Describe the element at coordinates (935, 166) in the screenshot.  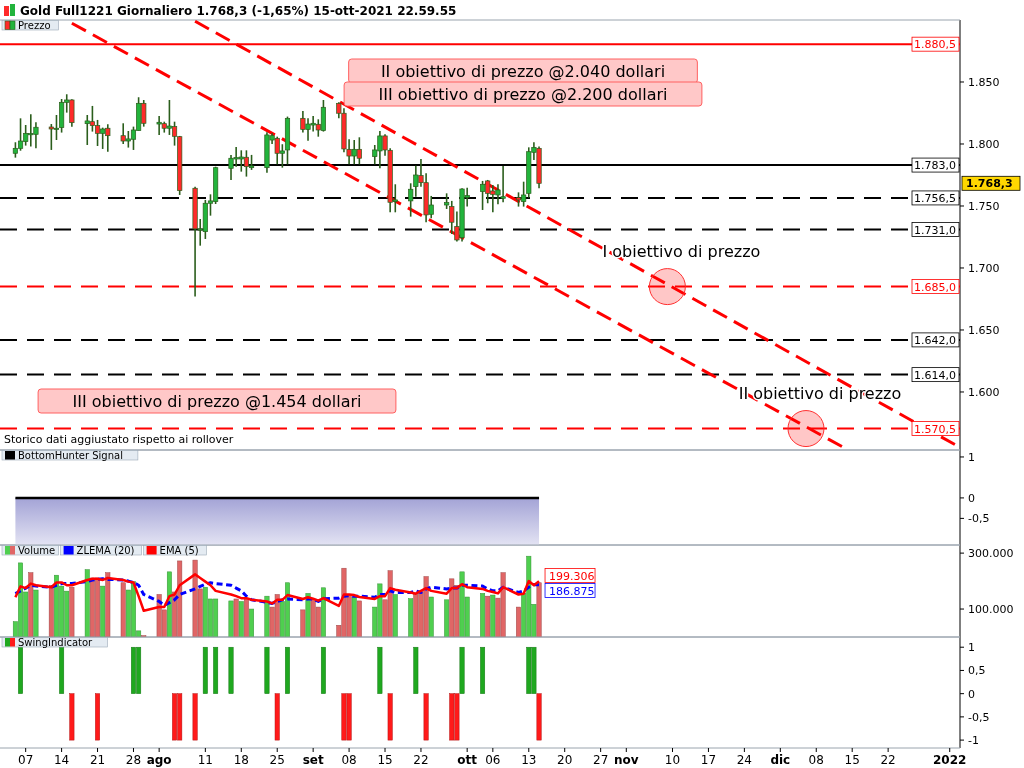
I see `ref-line-label: 1.783,0` at that location.